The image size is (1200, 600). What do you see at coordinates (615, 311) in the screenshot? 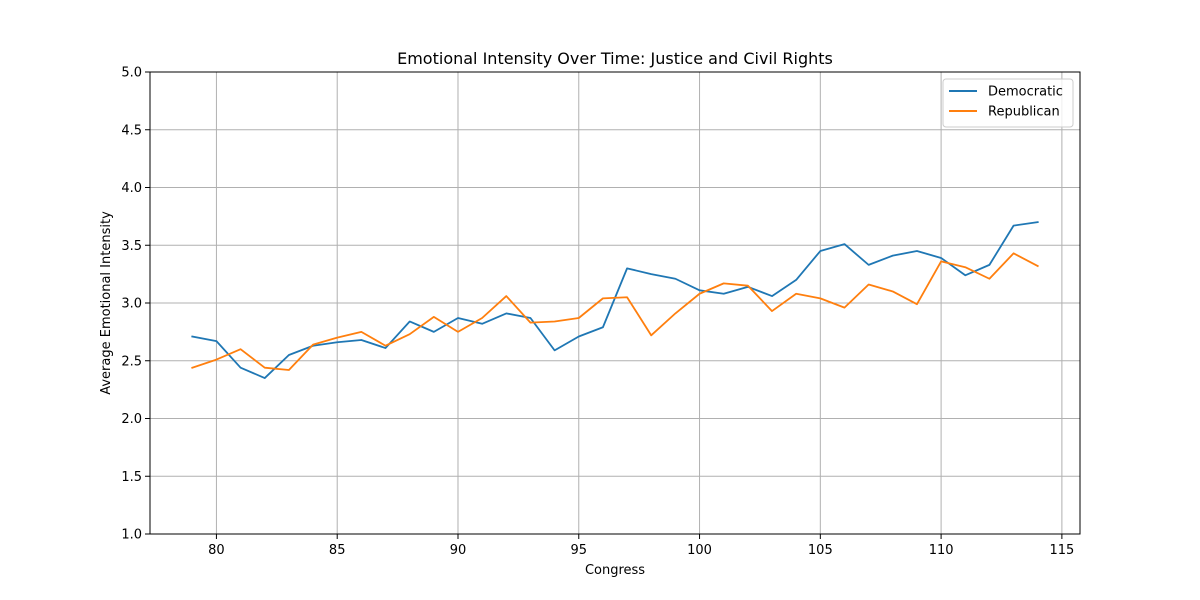
I see `series-line-republican` at bounding box center [615, 311].